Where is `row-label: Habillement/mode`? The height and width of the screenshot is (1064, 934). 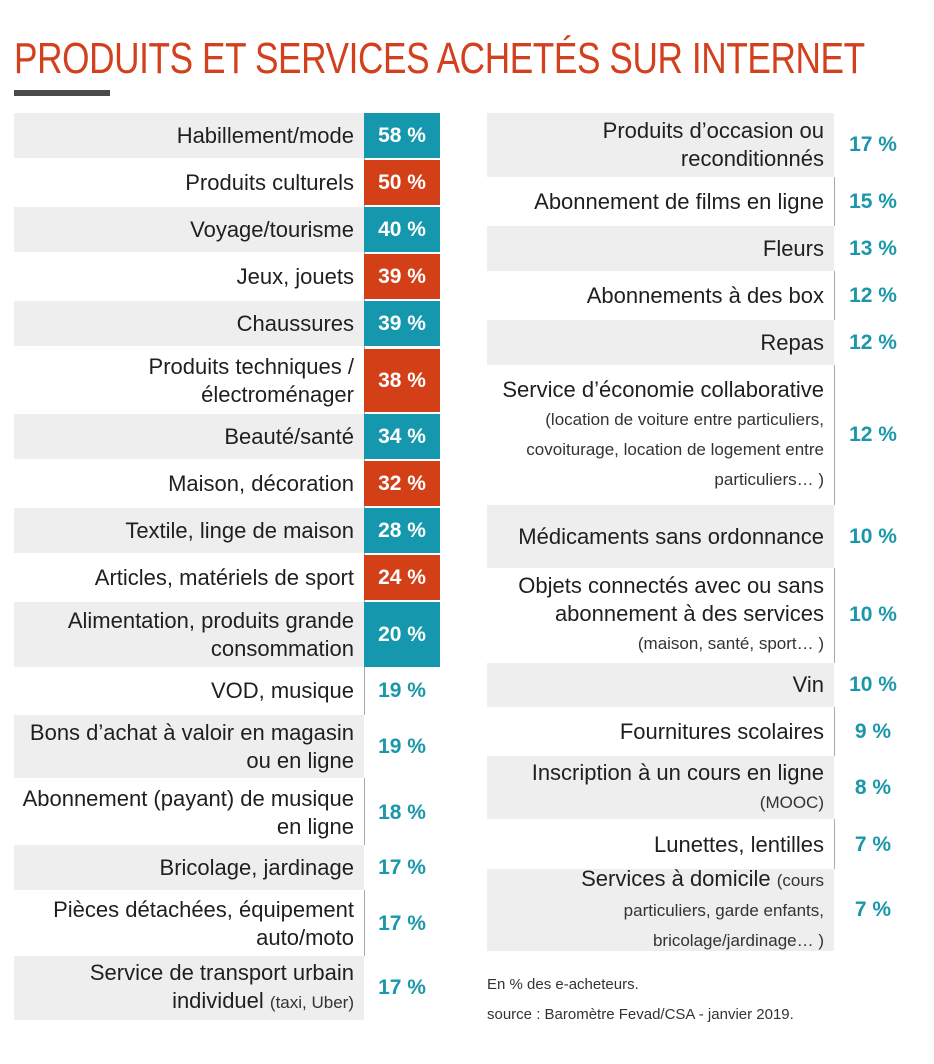 row-label: Habillement/mode is located at coordinates (189, 135).